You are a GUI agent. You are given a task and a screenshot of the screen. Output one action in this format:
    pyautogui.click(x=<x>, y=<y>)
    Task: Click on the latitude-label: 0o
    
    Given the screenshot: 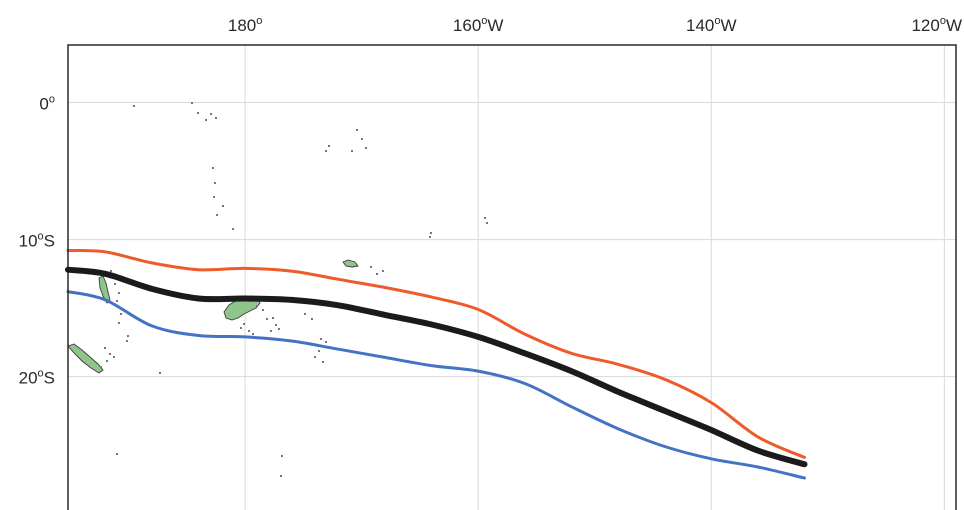 What is the action you would take?
    pyautogui.click(x=47, y=104)
    